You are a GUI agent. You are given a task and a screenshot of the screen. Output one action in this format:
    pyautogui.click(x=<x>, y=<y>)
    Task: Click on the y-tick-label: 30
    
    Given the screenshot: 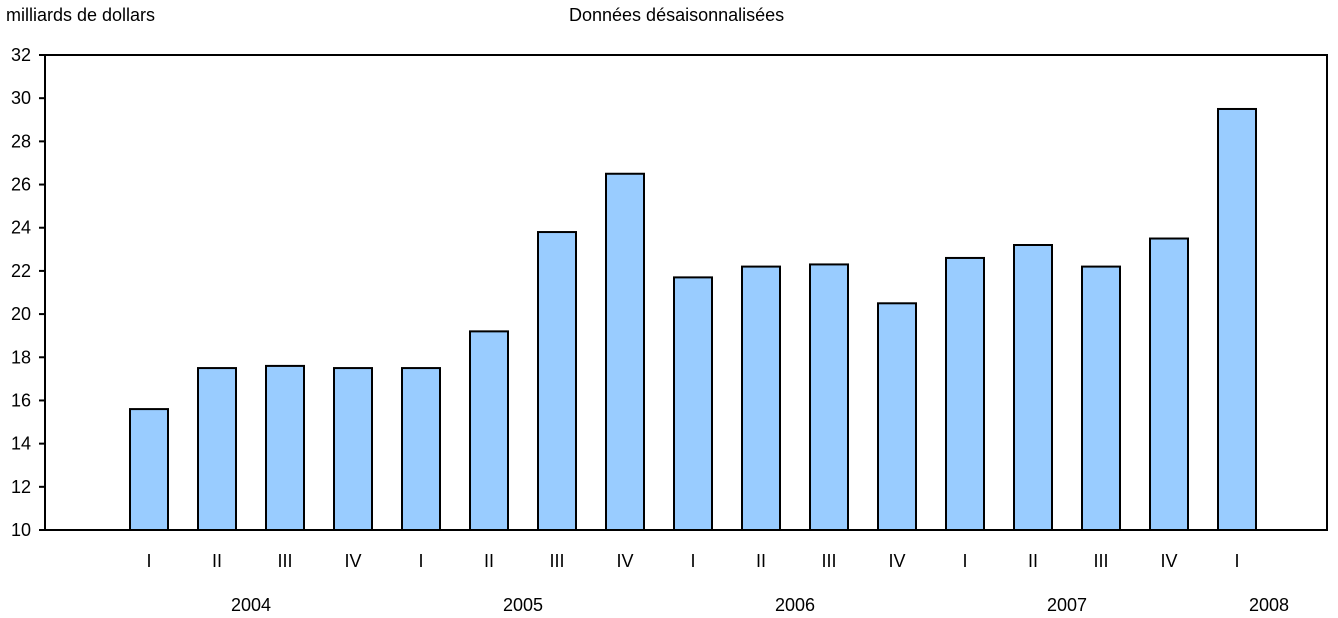 What is the action you would take?
    pyautogui.click(x=21, y=98)
    